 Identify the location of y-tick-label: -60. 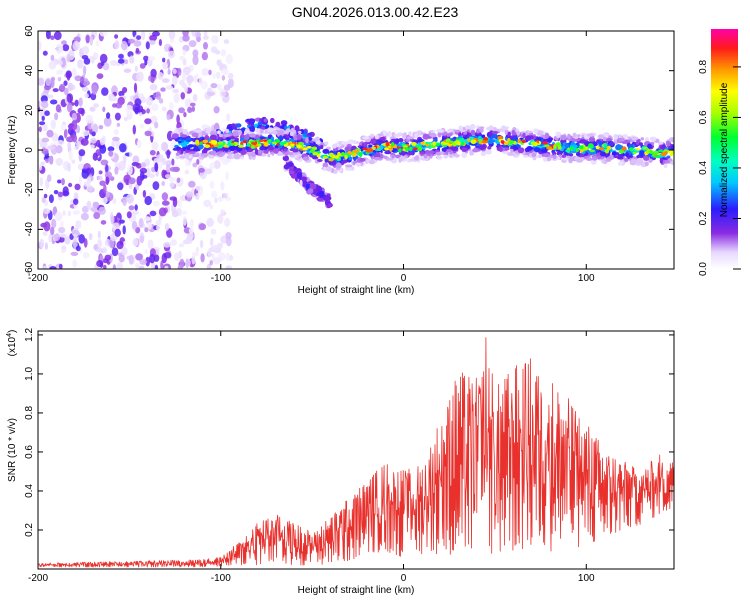
(29, 268).